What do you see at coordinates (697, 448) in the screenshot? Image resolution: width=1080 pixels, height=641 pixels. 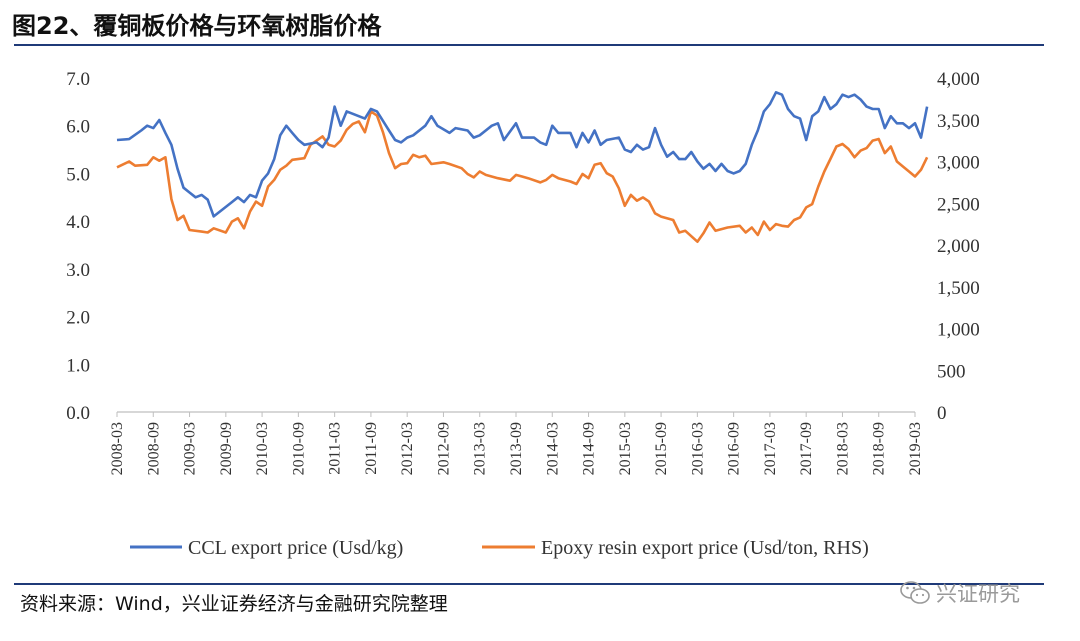 I see `x-tick-label: 2016-03` at bounding box center [697, 448].